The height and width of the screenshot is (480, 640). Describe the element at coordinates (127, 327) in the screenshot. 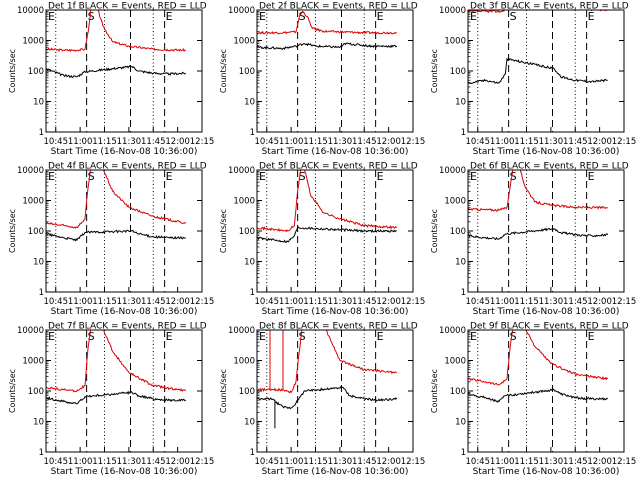

I see `panel-title: Det 7f BLACK = Events, RED = LLD` at that location.